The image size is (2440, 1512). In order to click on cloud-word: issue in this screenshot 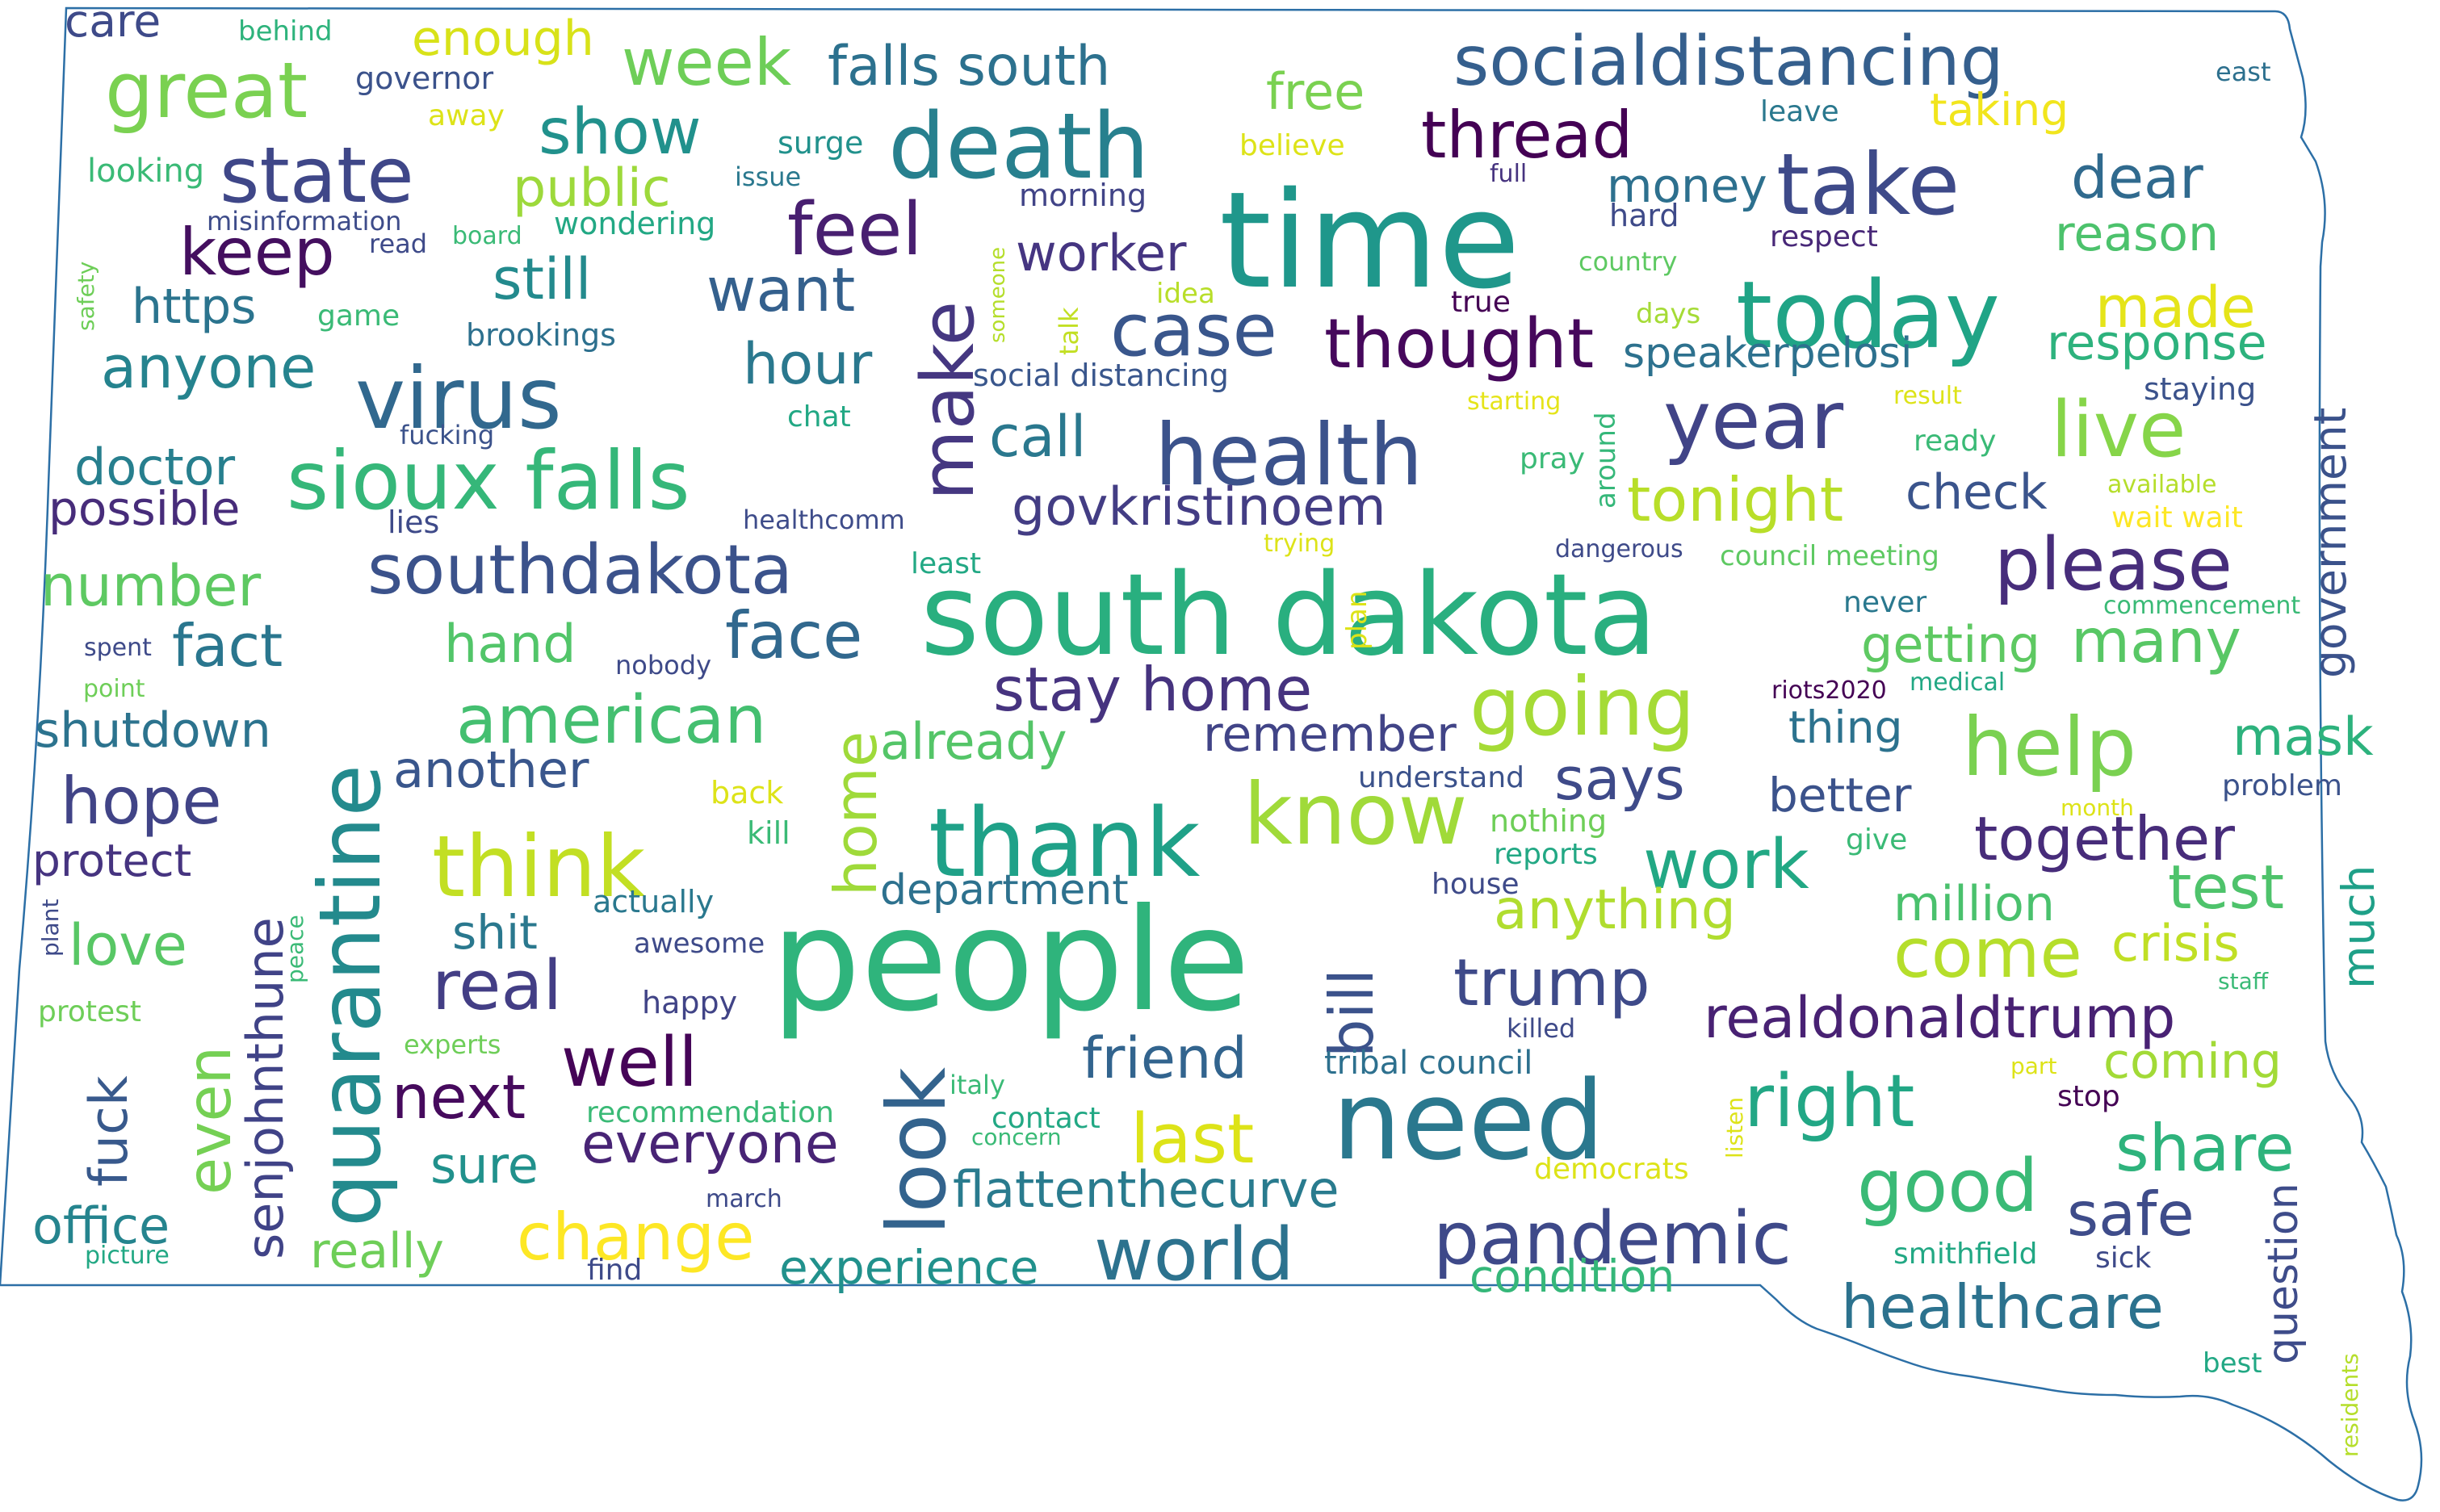, I will do `click(768, 176)`.